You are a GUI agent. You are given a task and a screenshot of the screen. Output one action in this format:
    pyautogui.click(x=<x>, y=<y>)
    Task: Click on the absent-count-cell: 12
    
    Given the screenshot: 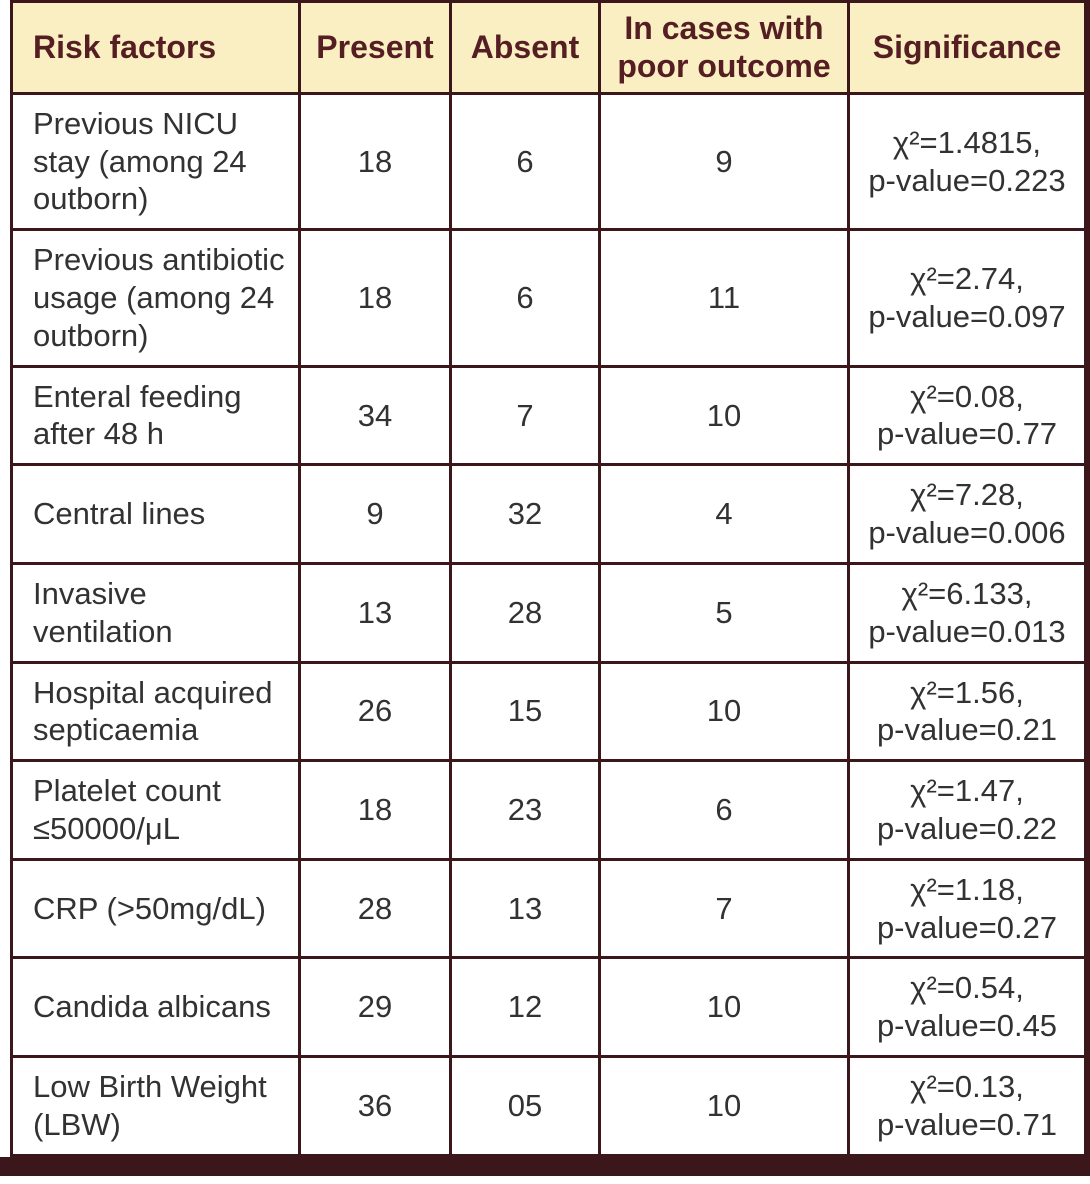 What is the action you would take?
    pyautogui.click(x=525, y=1007)
    